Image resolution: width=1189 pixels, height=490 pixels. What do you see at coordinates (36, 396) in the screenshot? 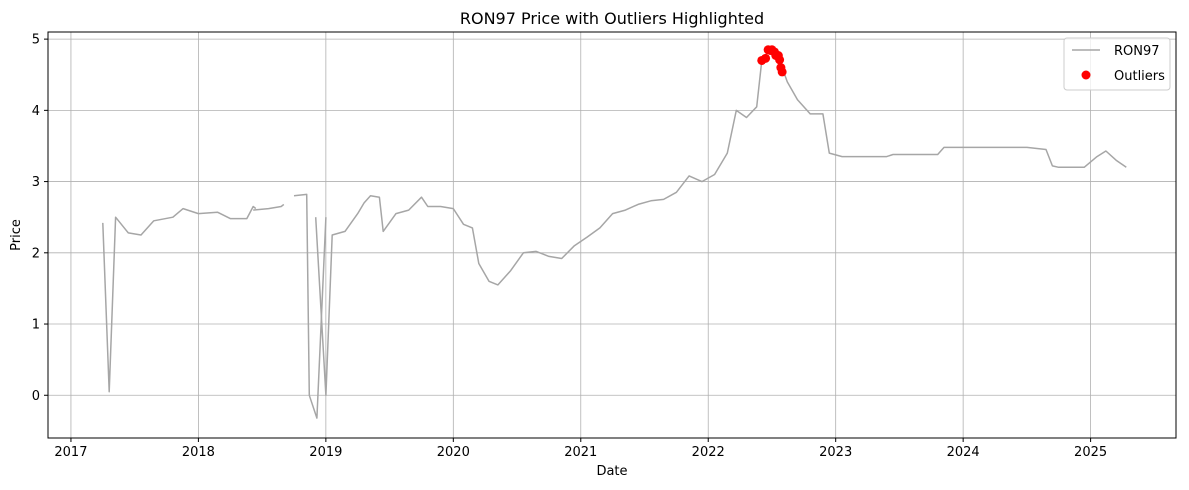
I see `y-tick-label: 0` at bounding box center [36, 396].